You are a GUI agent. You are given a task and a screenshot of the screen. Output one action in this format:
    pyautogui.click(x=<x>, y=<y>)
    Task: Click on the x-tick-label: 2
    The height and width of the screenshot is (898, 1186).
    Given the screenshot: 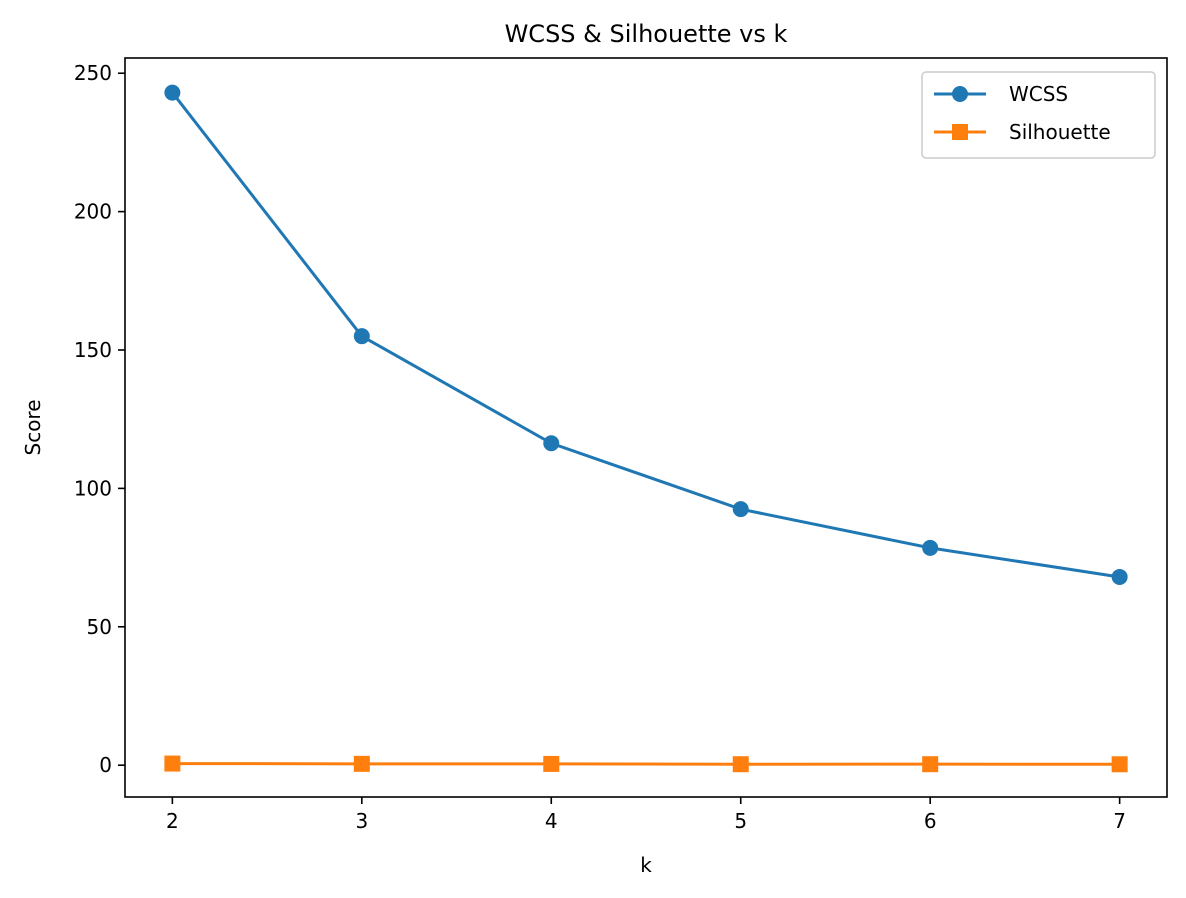 What is the action you would take?
    pyautogui.click(x=172, y=821)
    